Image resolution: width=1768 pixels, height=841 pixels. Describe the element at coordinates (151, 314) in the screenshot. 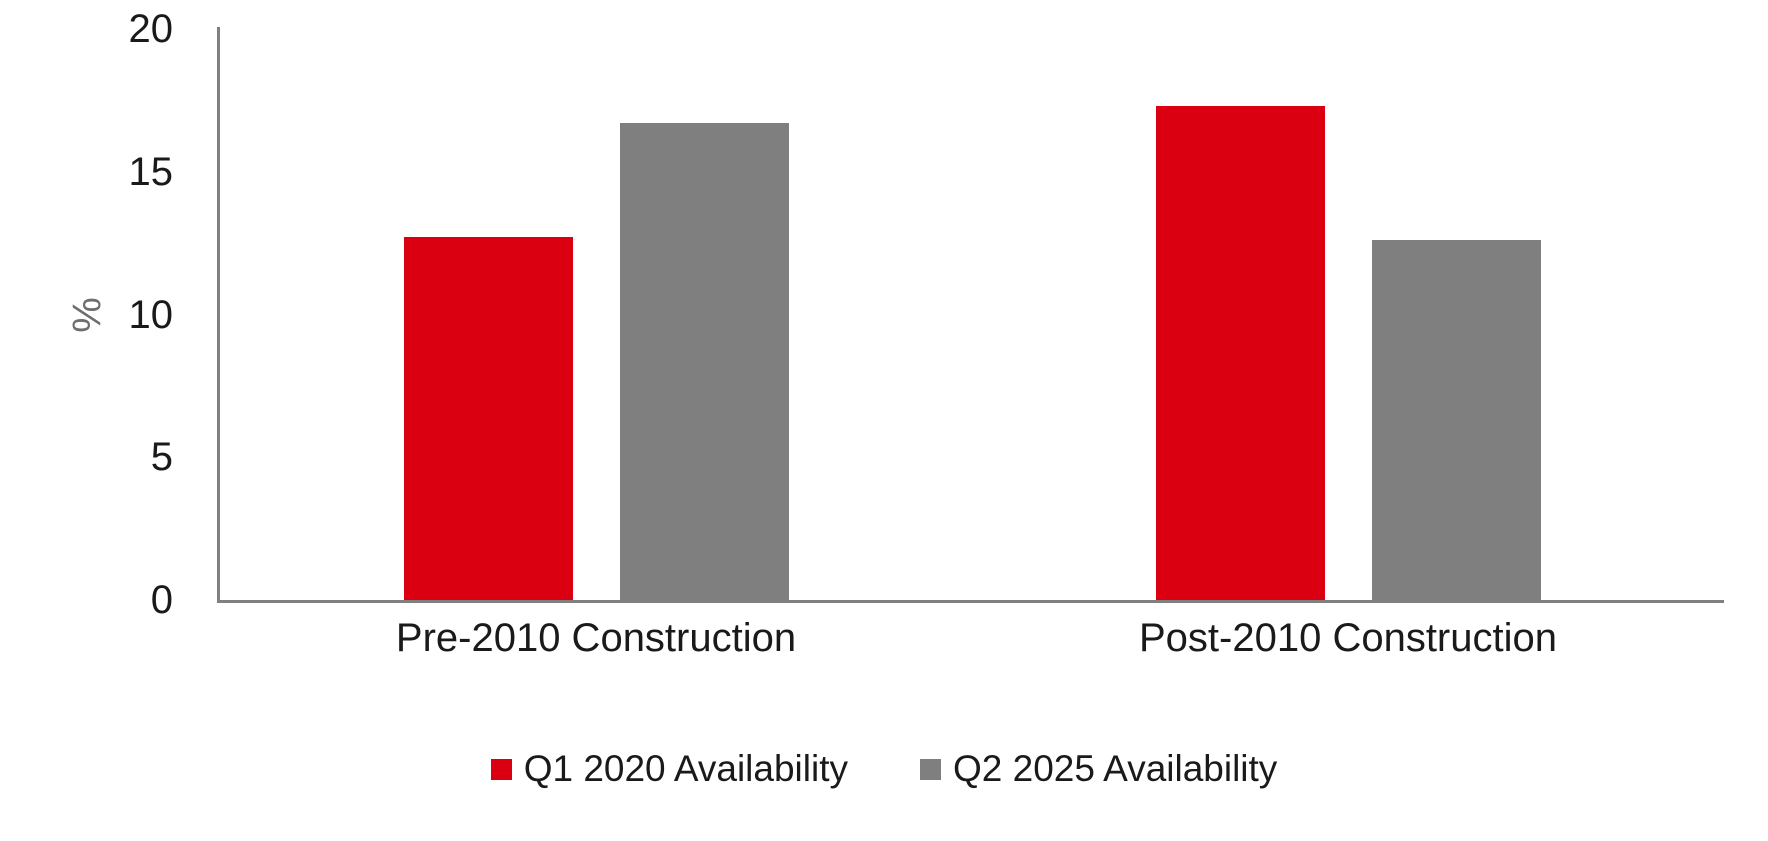

I see `y-tick-label-10: 10` at that location.